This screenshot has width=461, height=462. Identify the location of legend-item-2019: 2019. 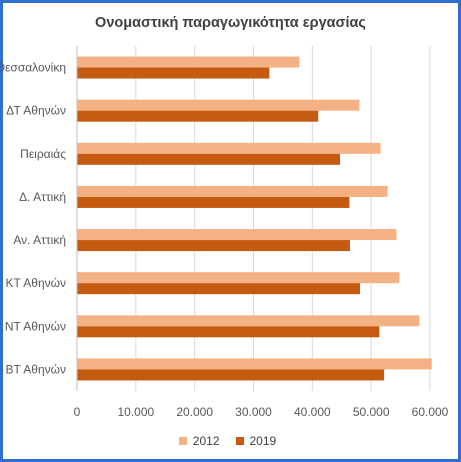
(256, 441).